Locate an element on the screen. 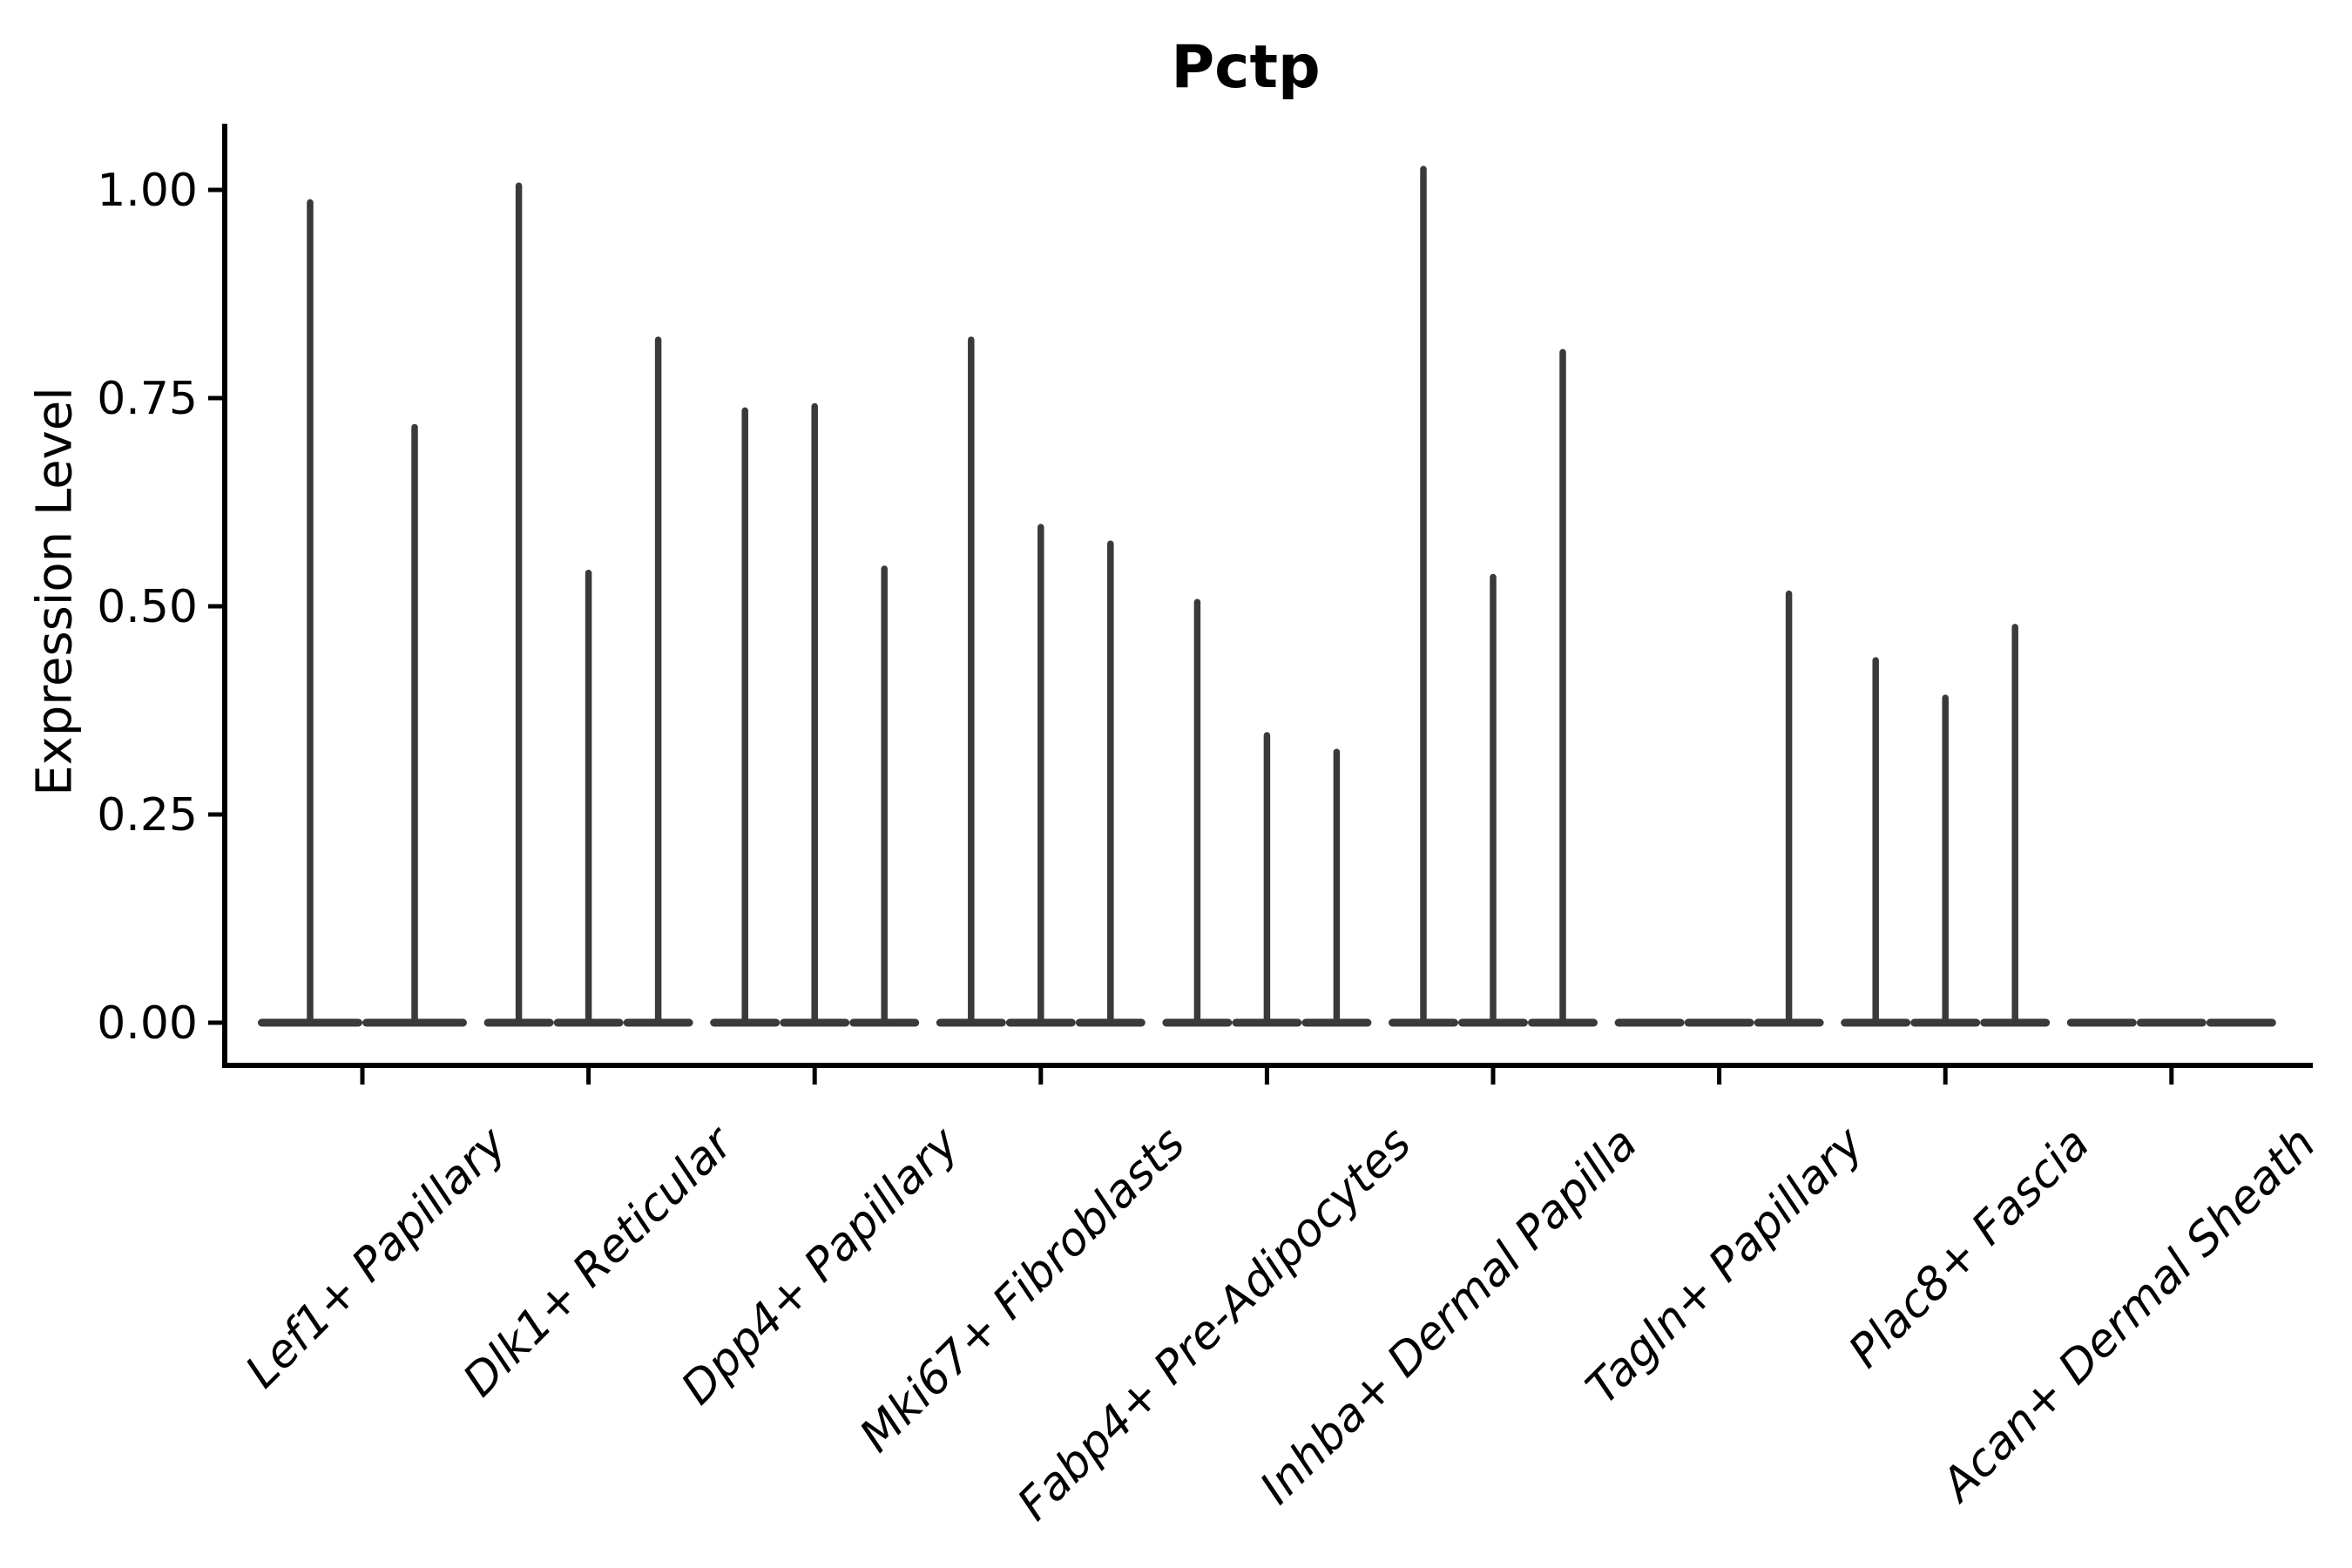  x-tick-label: Plac8+ Fascia is located at coordinates (1969, 1248).